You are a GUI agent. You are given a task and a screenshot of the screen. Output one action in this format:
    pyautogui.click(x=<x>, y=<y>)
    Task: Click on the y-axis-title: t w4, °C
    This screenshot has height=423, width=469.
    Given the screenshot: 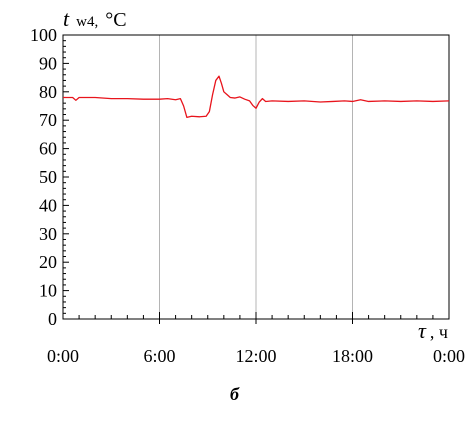 What is the action you would take?
    pyautogui.click(x=95, y=18)
    